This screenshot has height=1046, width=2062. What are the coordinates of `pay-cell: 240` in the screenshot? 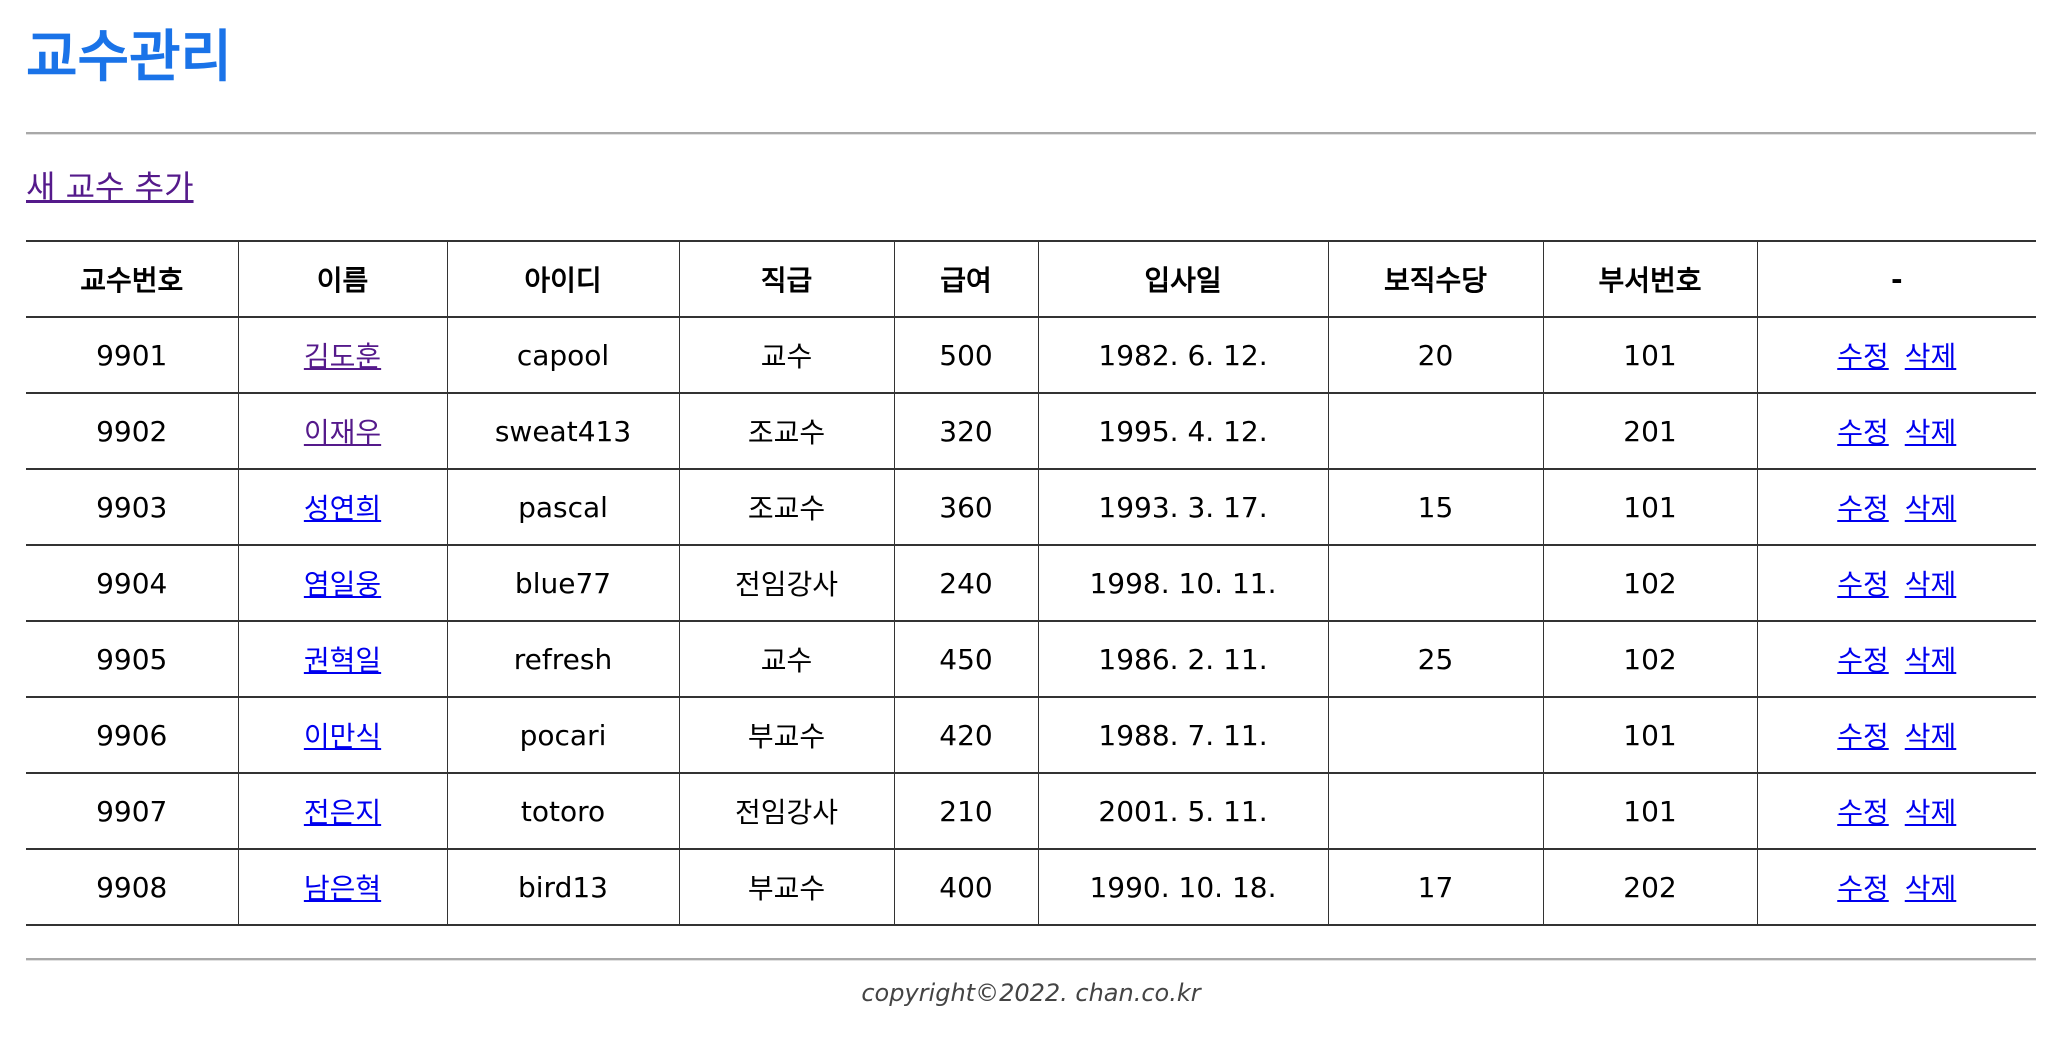 It's located at (966, 583).